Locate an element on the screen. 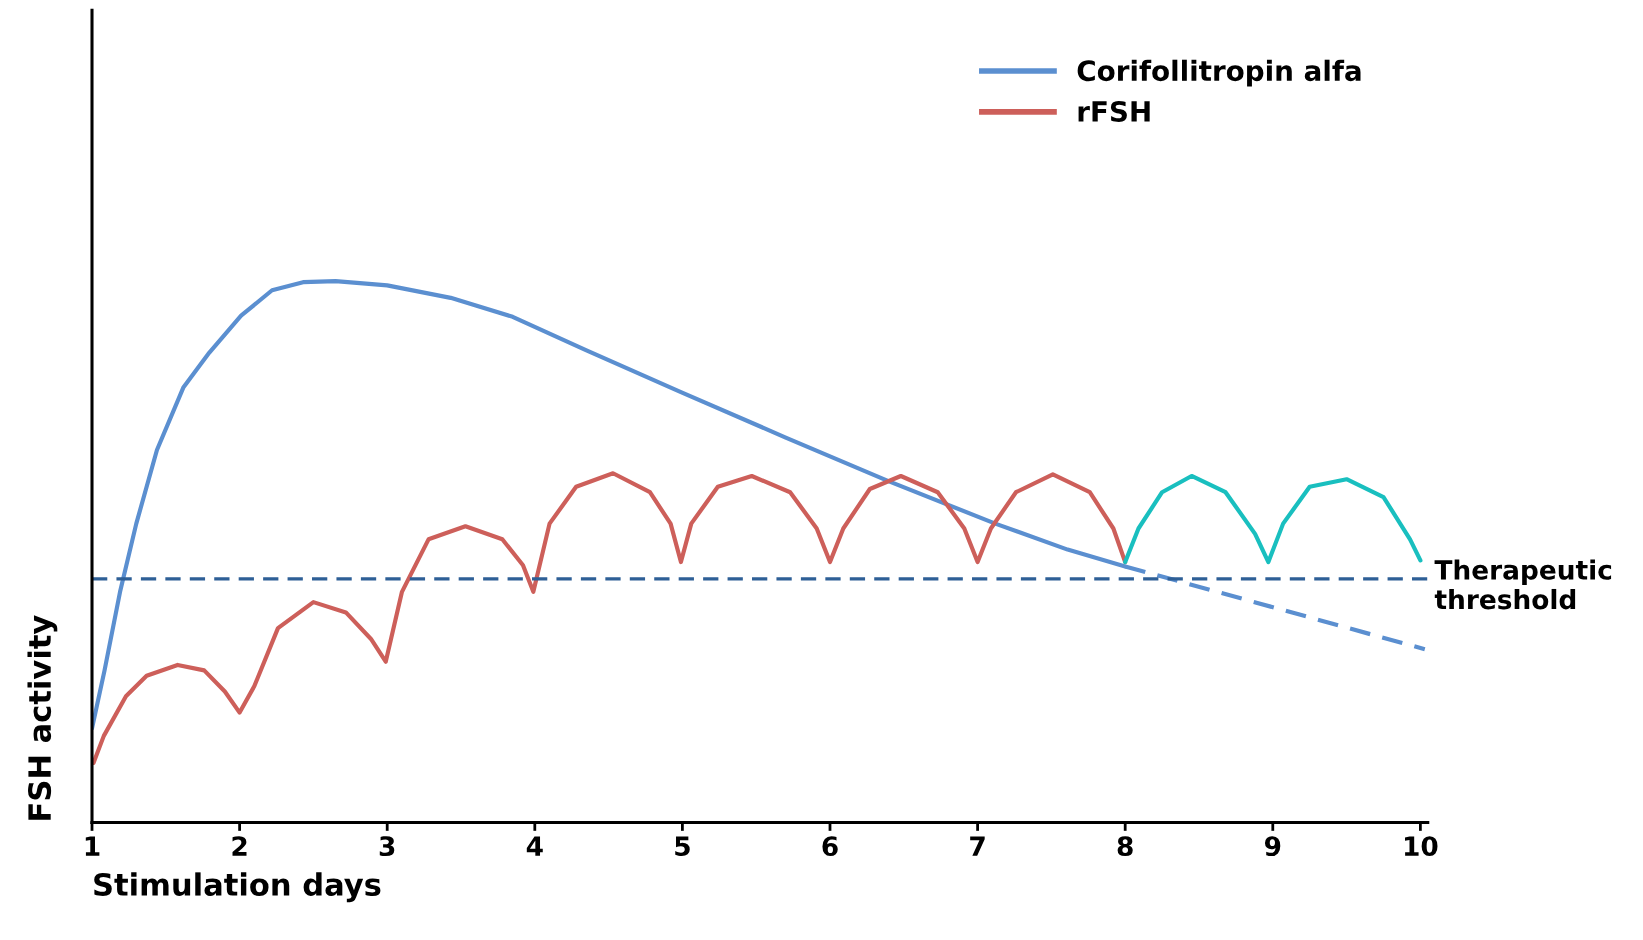  ref-line-label: Therapeutic threshold is located at coordinates (1523, 584).